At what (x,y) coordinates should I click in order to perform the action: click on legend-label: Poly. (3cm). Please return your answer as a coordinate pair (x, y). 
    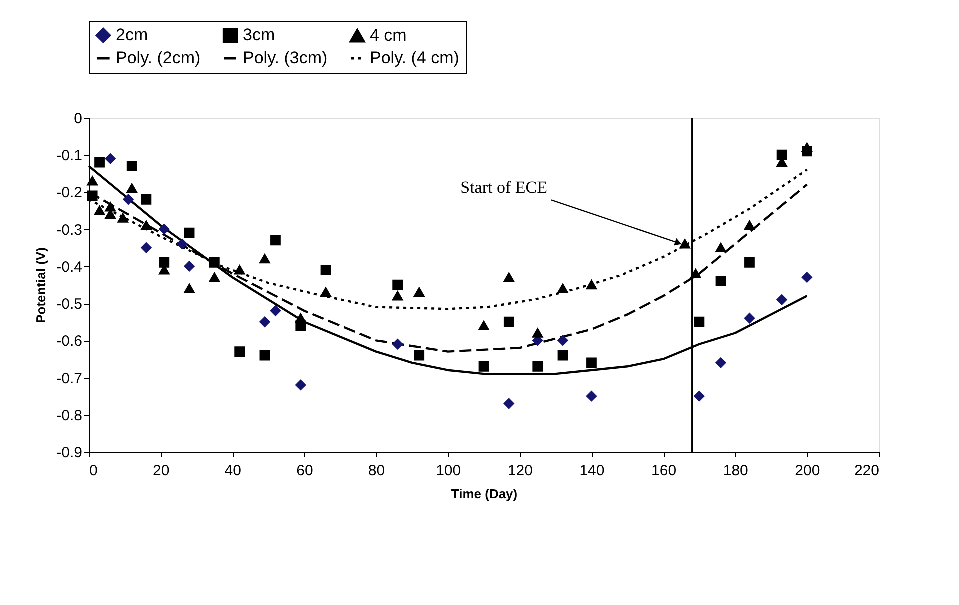
    Looking at the image, I should click on (285, 58).